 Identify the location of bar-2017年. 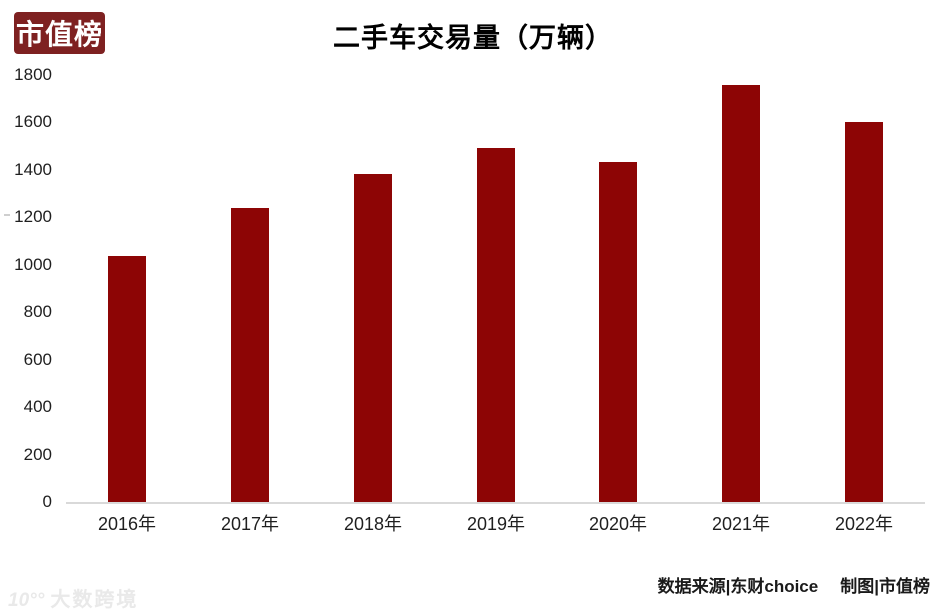
(250, 355).